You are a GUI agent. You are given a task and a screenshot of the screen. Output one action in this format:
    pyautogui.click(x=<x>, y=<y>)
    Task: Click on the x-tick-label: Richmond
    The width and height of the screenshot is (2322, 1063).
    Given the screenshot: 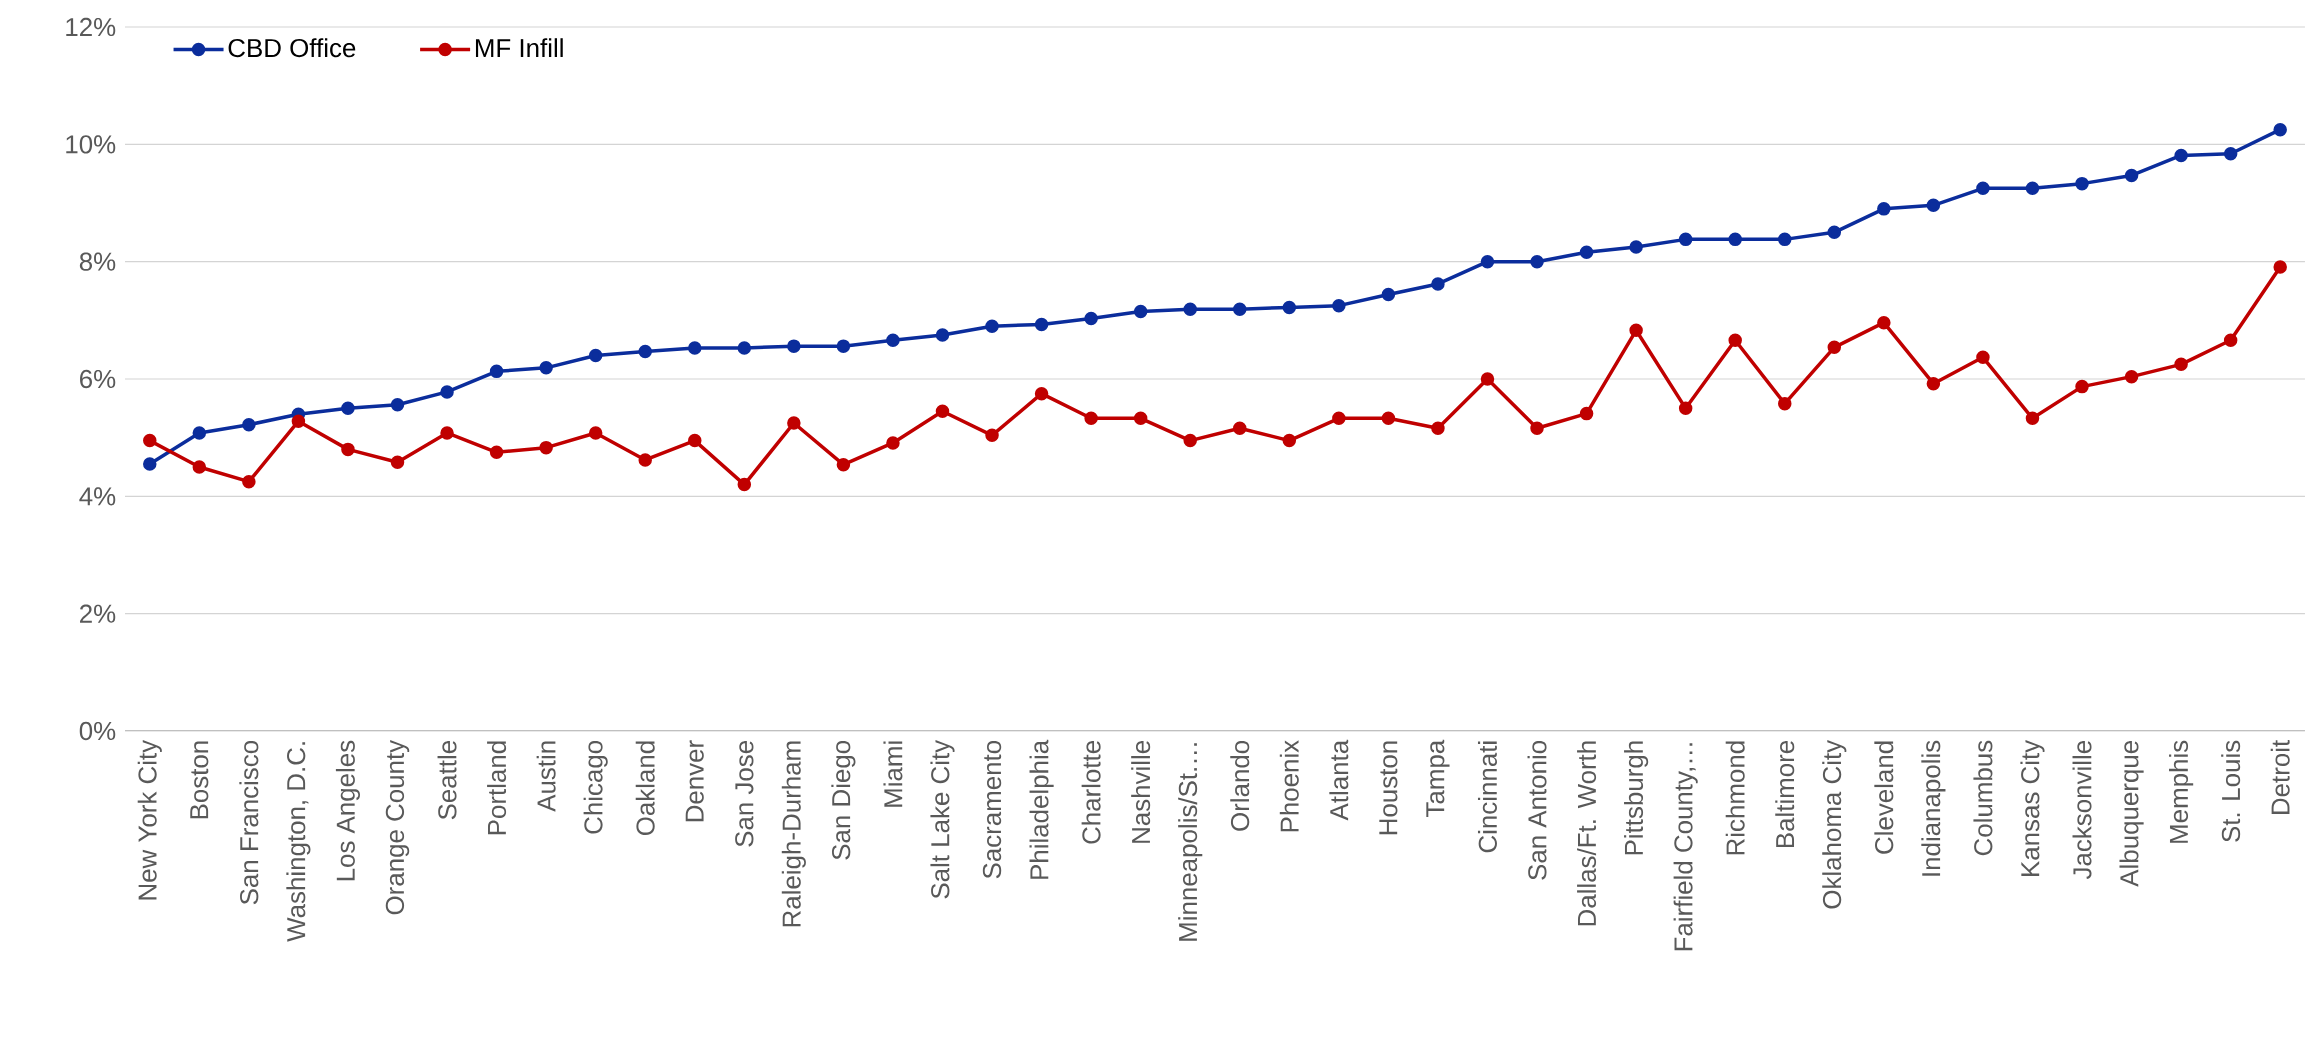 What is the action you would take?
    pyautogui.click(x=1735, y=798)
    